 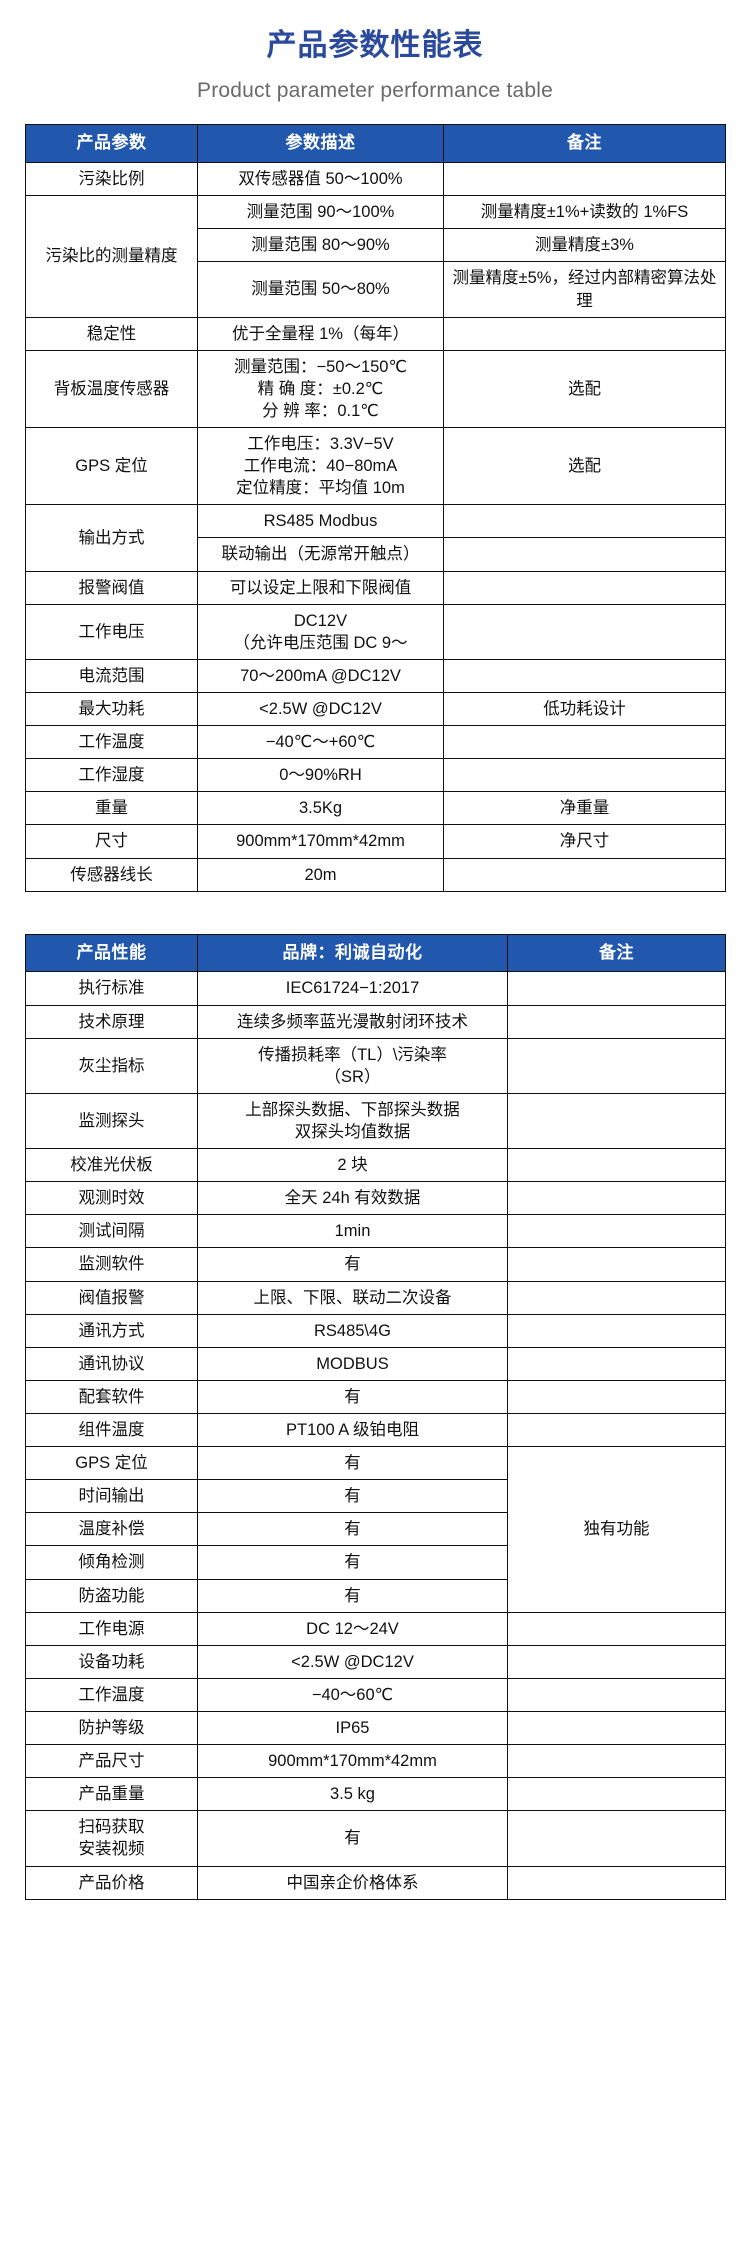 I want to click on table-row: 配套软件有, so click(x=375, y=1396).